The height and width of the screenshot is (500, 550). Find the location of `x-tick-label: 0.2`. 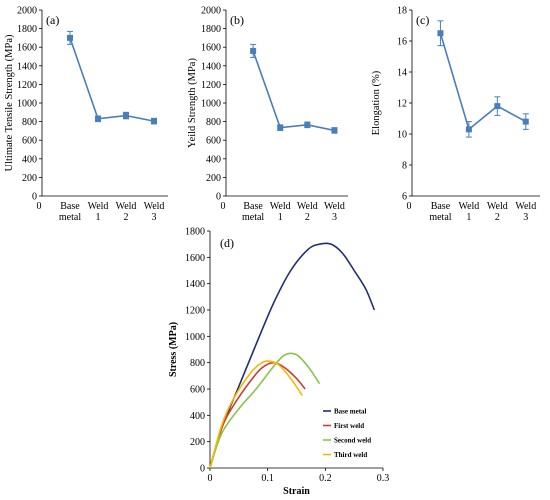

x-tick-label: 0.2 is located at coordinates (325, 478).